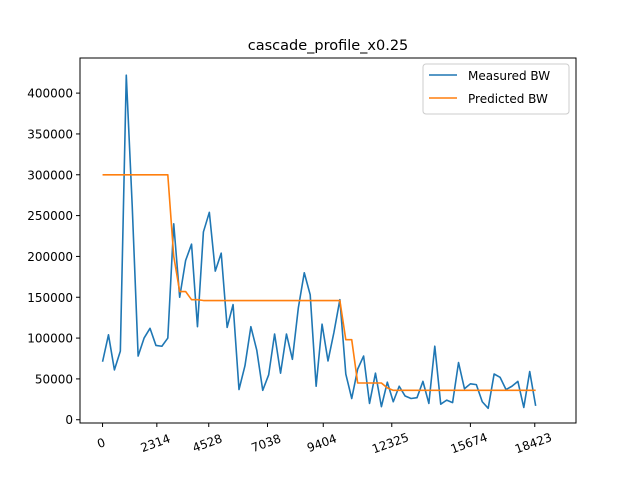 The width and height of the screenshot is (640, 484). Describe the element at coordinates (50, 216) in the screenshot. I see `y-tick-label: 250000` at that location.